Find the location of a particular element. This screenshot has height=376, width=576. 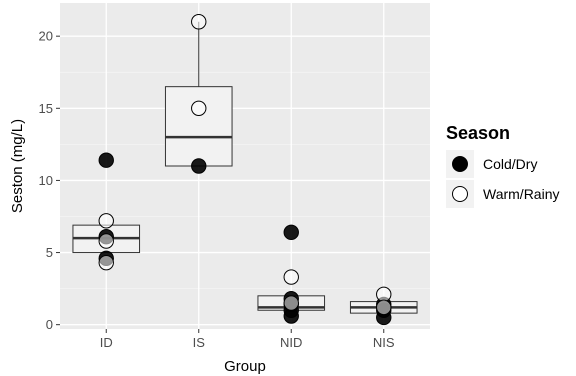

y-tick-label: 0 is located at coordinates (49, 324).